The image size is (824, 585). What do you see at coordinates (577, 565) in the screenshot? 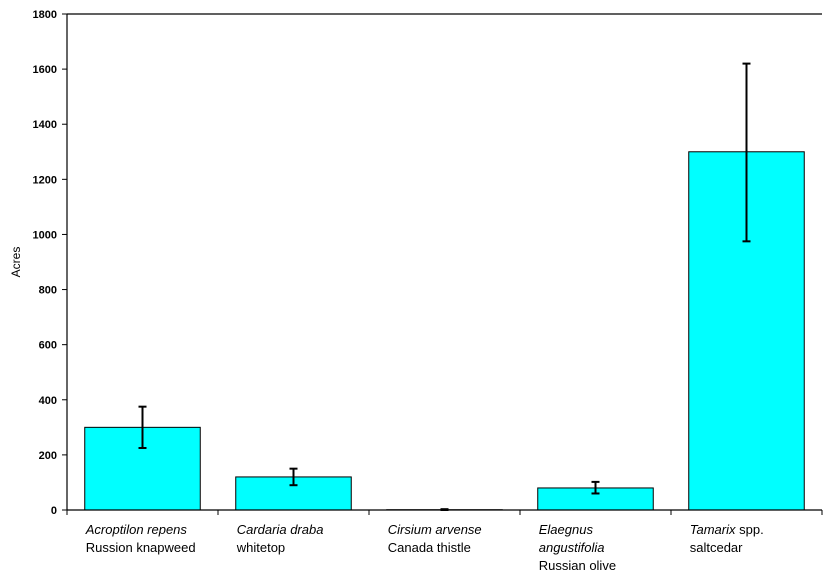
I see `x-category-label-part: Russian olive` at bounding box center [577, 565].